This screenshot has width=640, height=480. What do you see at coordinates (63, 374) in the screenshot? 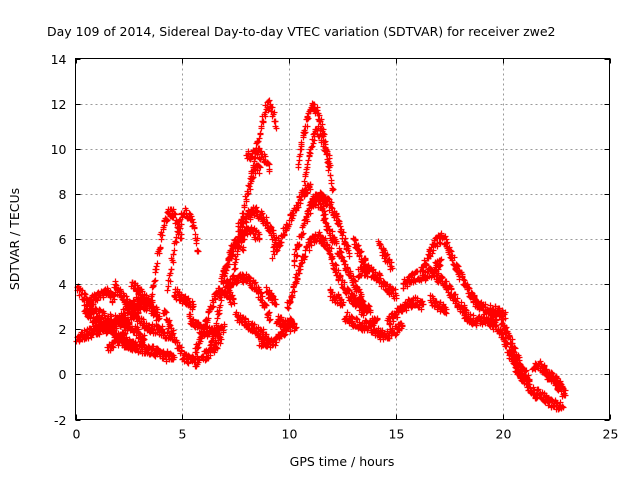
I see `y-tick-label: 0` at bounding box center [63, 374].